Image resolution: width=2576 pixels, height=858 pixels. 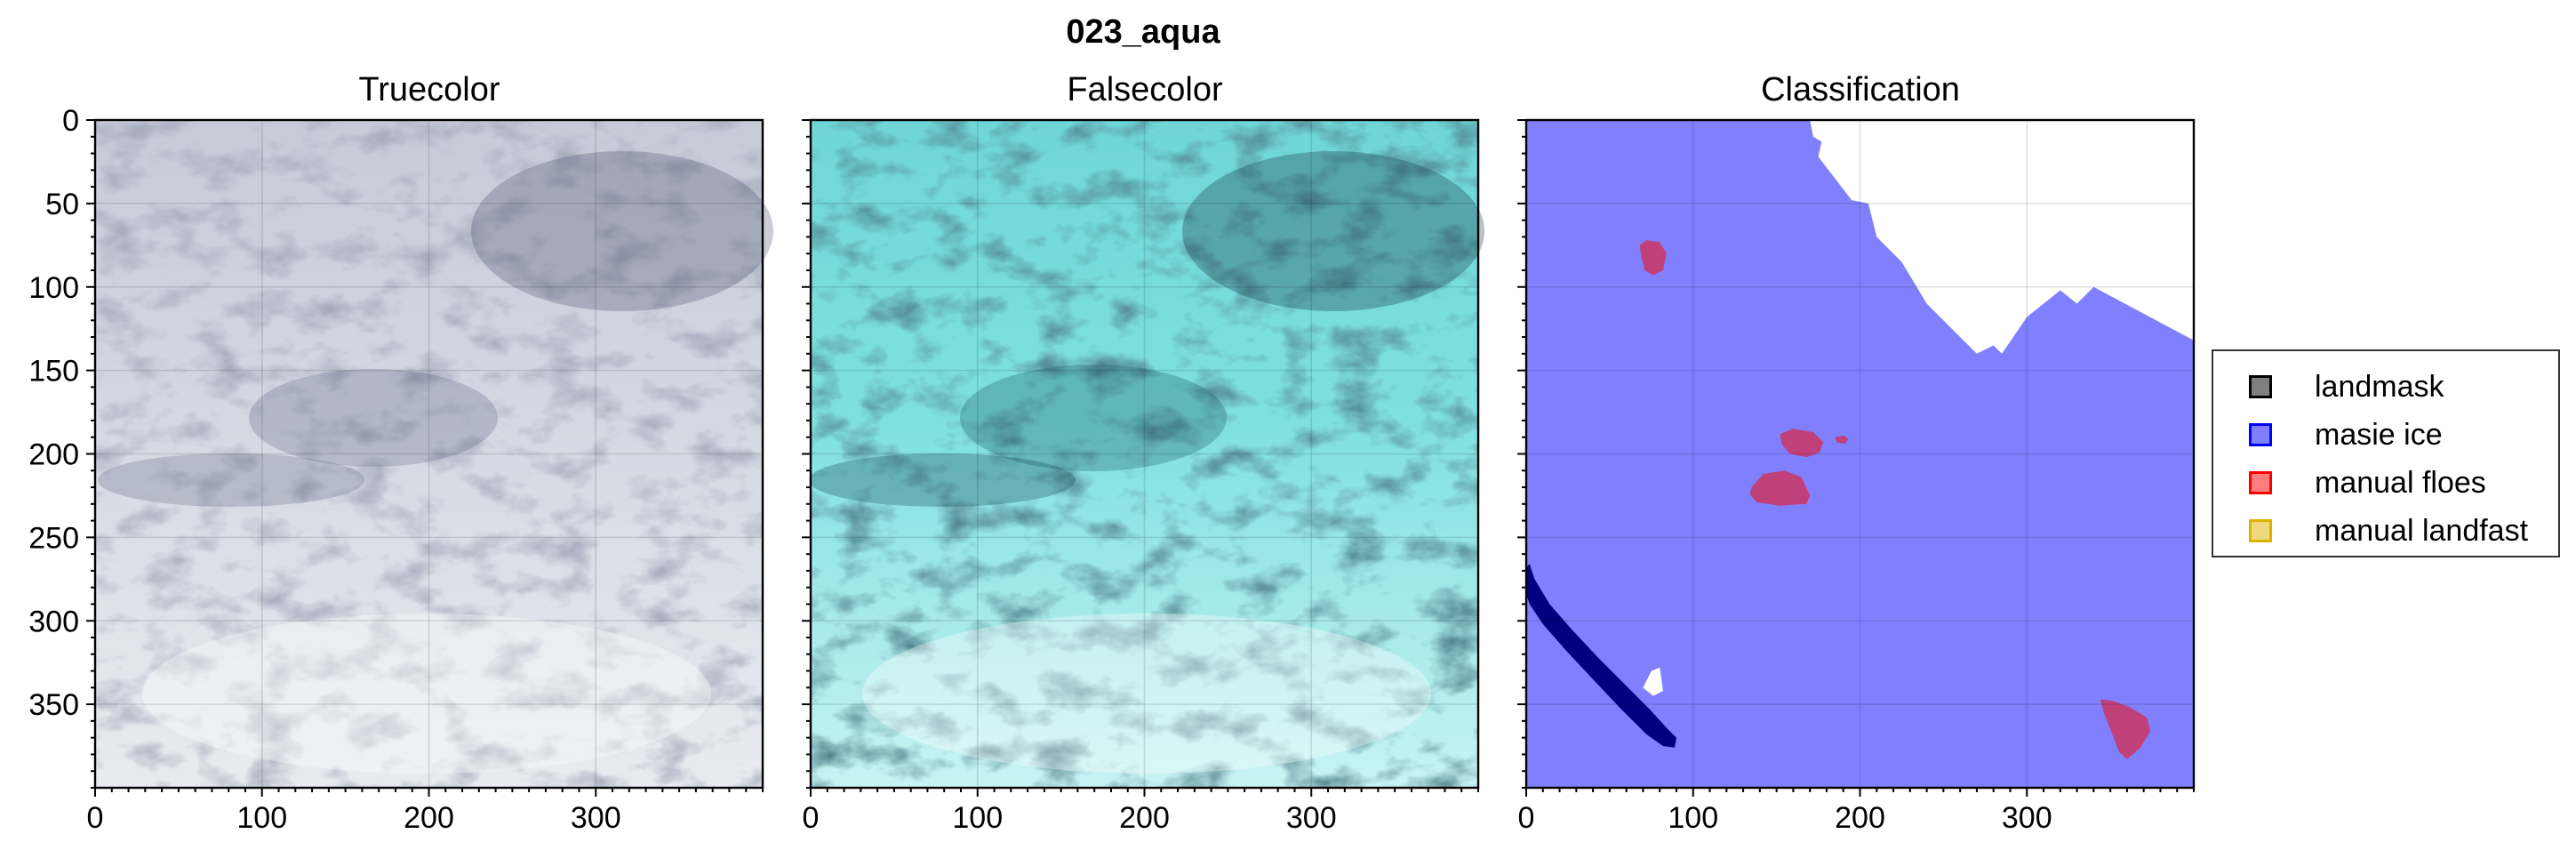 What do you see at coordinates (1145, 89) in the screenshot?
I see `panel-title-falsecolor: Falsecolor` at bounding box center [1145, 89].